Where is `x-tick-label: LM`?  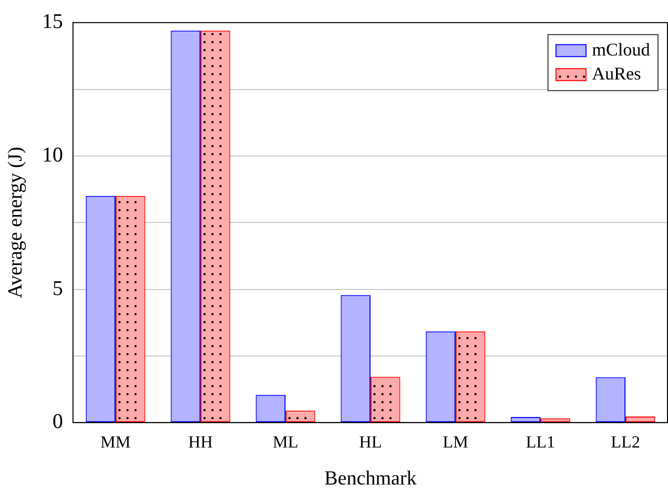
x-tick-label: LM is located at coordinates (455, 442).